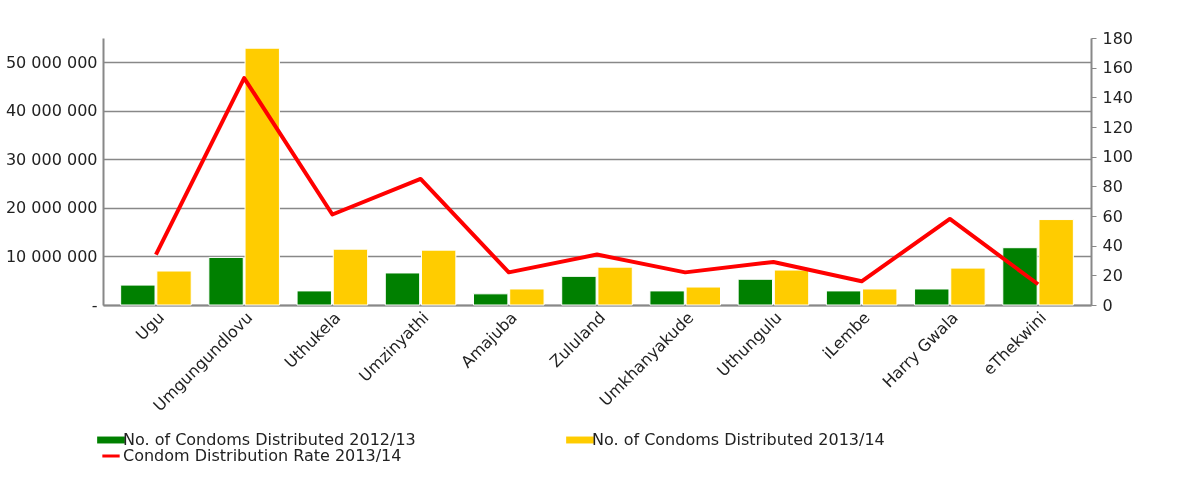 Image resolution: width=1195 pixels, height=497 pixels. Describe the element at coordinates (51, 256) in the screenshot. I see `y-tick-label: 10 000 000` at that location.